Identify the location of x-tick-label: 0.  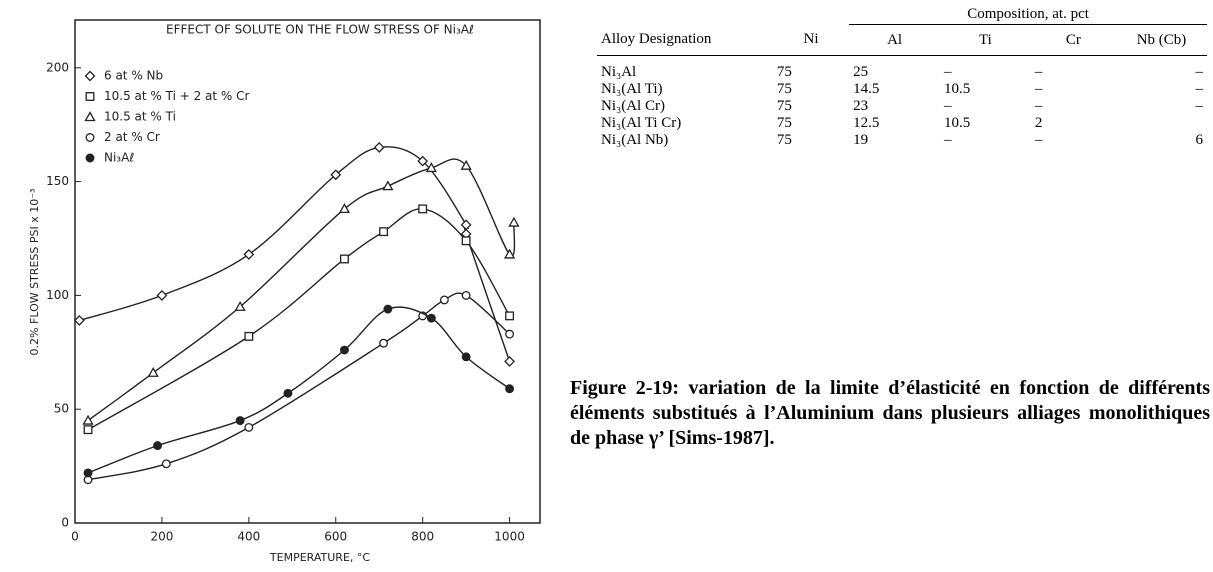
(75, 537).